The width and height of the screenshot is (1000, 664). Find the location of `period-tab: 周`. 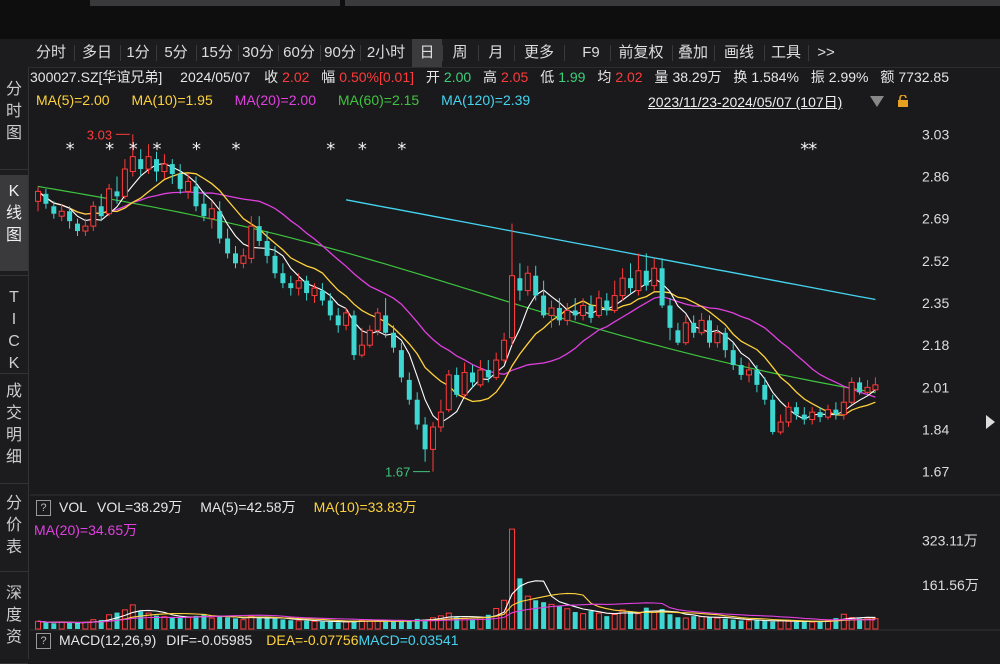

period-tab: 周 is located at coordinates (460, 52).